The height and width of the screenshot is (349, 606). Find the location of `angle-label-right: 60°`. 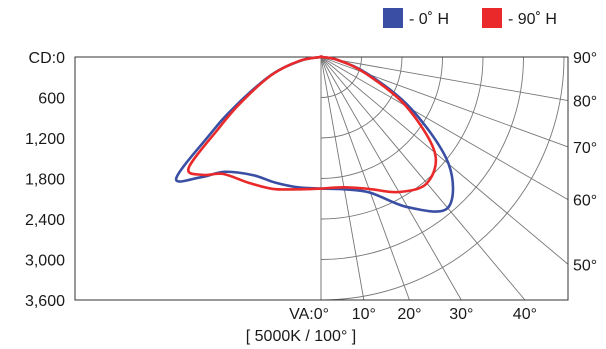

angle-label-right: 60° is located at coordinates (585, 201).